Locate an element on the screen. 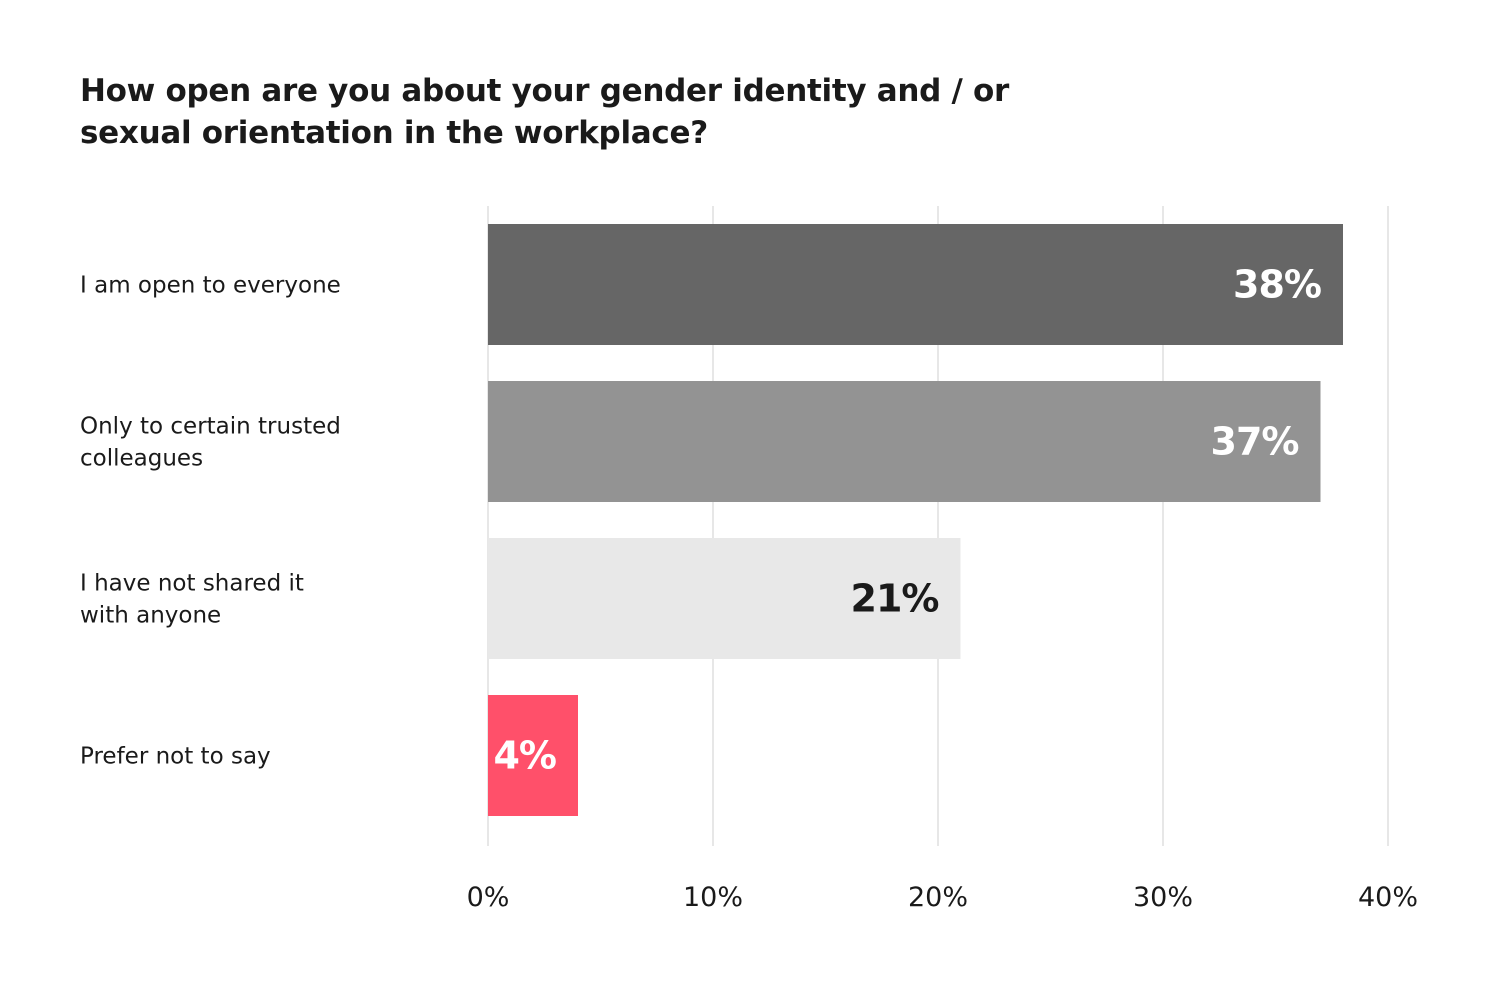  x-axis-ticks: 0% 10% 20% 30% 40% is located at coordinates (942, 897).